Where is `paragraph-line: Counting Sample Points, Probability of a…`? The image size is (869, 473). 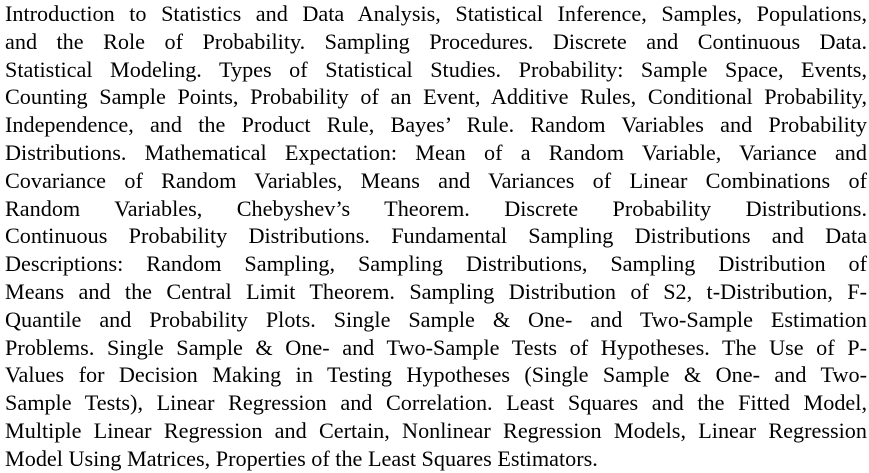
paragraph-line: Counting Sample Points, Probability of a… is located at coordinates (436, 97).